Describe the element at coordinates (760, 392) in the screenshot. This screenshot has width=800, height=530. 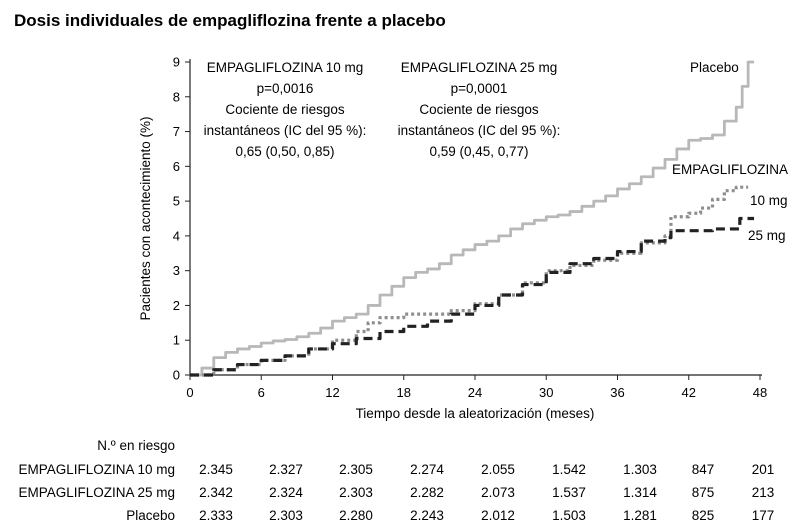
I see `x-tick-label: 48` at that location.